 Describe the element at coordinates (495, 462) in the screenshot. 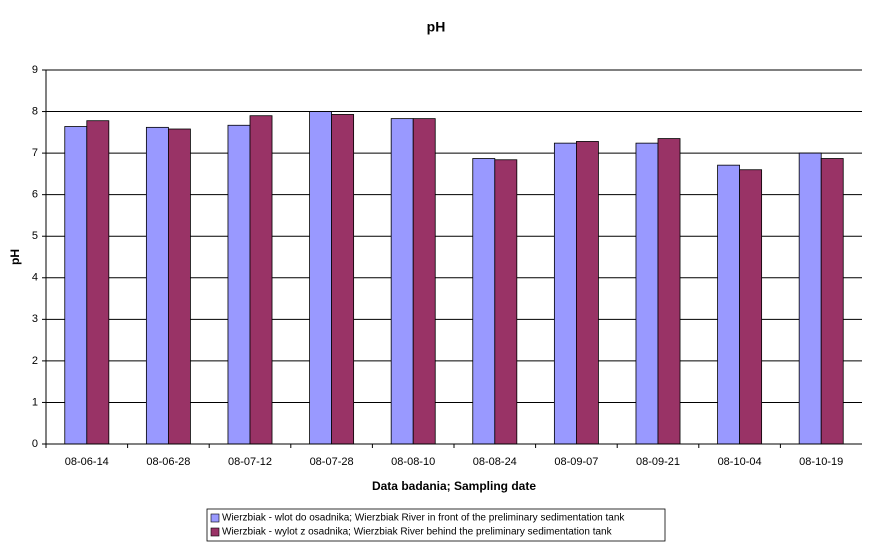

I see `x-tick-label: 08-08-24` at that location.